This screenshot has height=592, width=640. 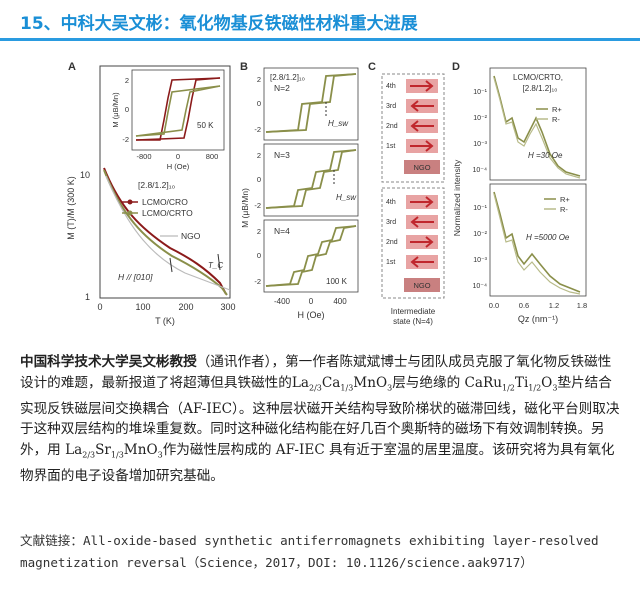 What do you see at coordinates (524, 305) in the screenshot?
I see `svg-text: 0.6` at bounding box center [524, 305].